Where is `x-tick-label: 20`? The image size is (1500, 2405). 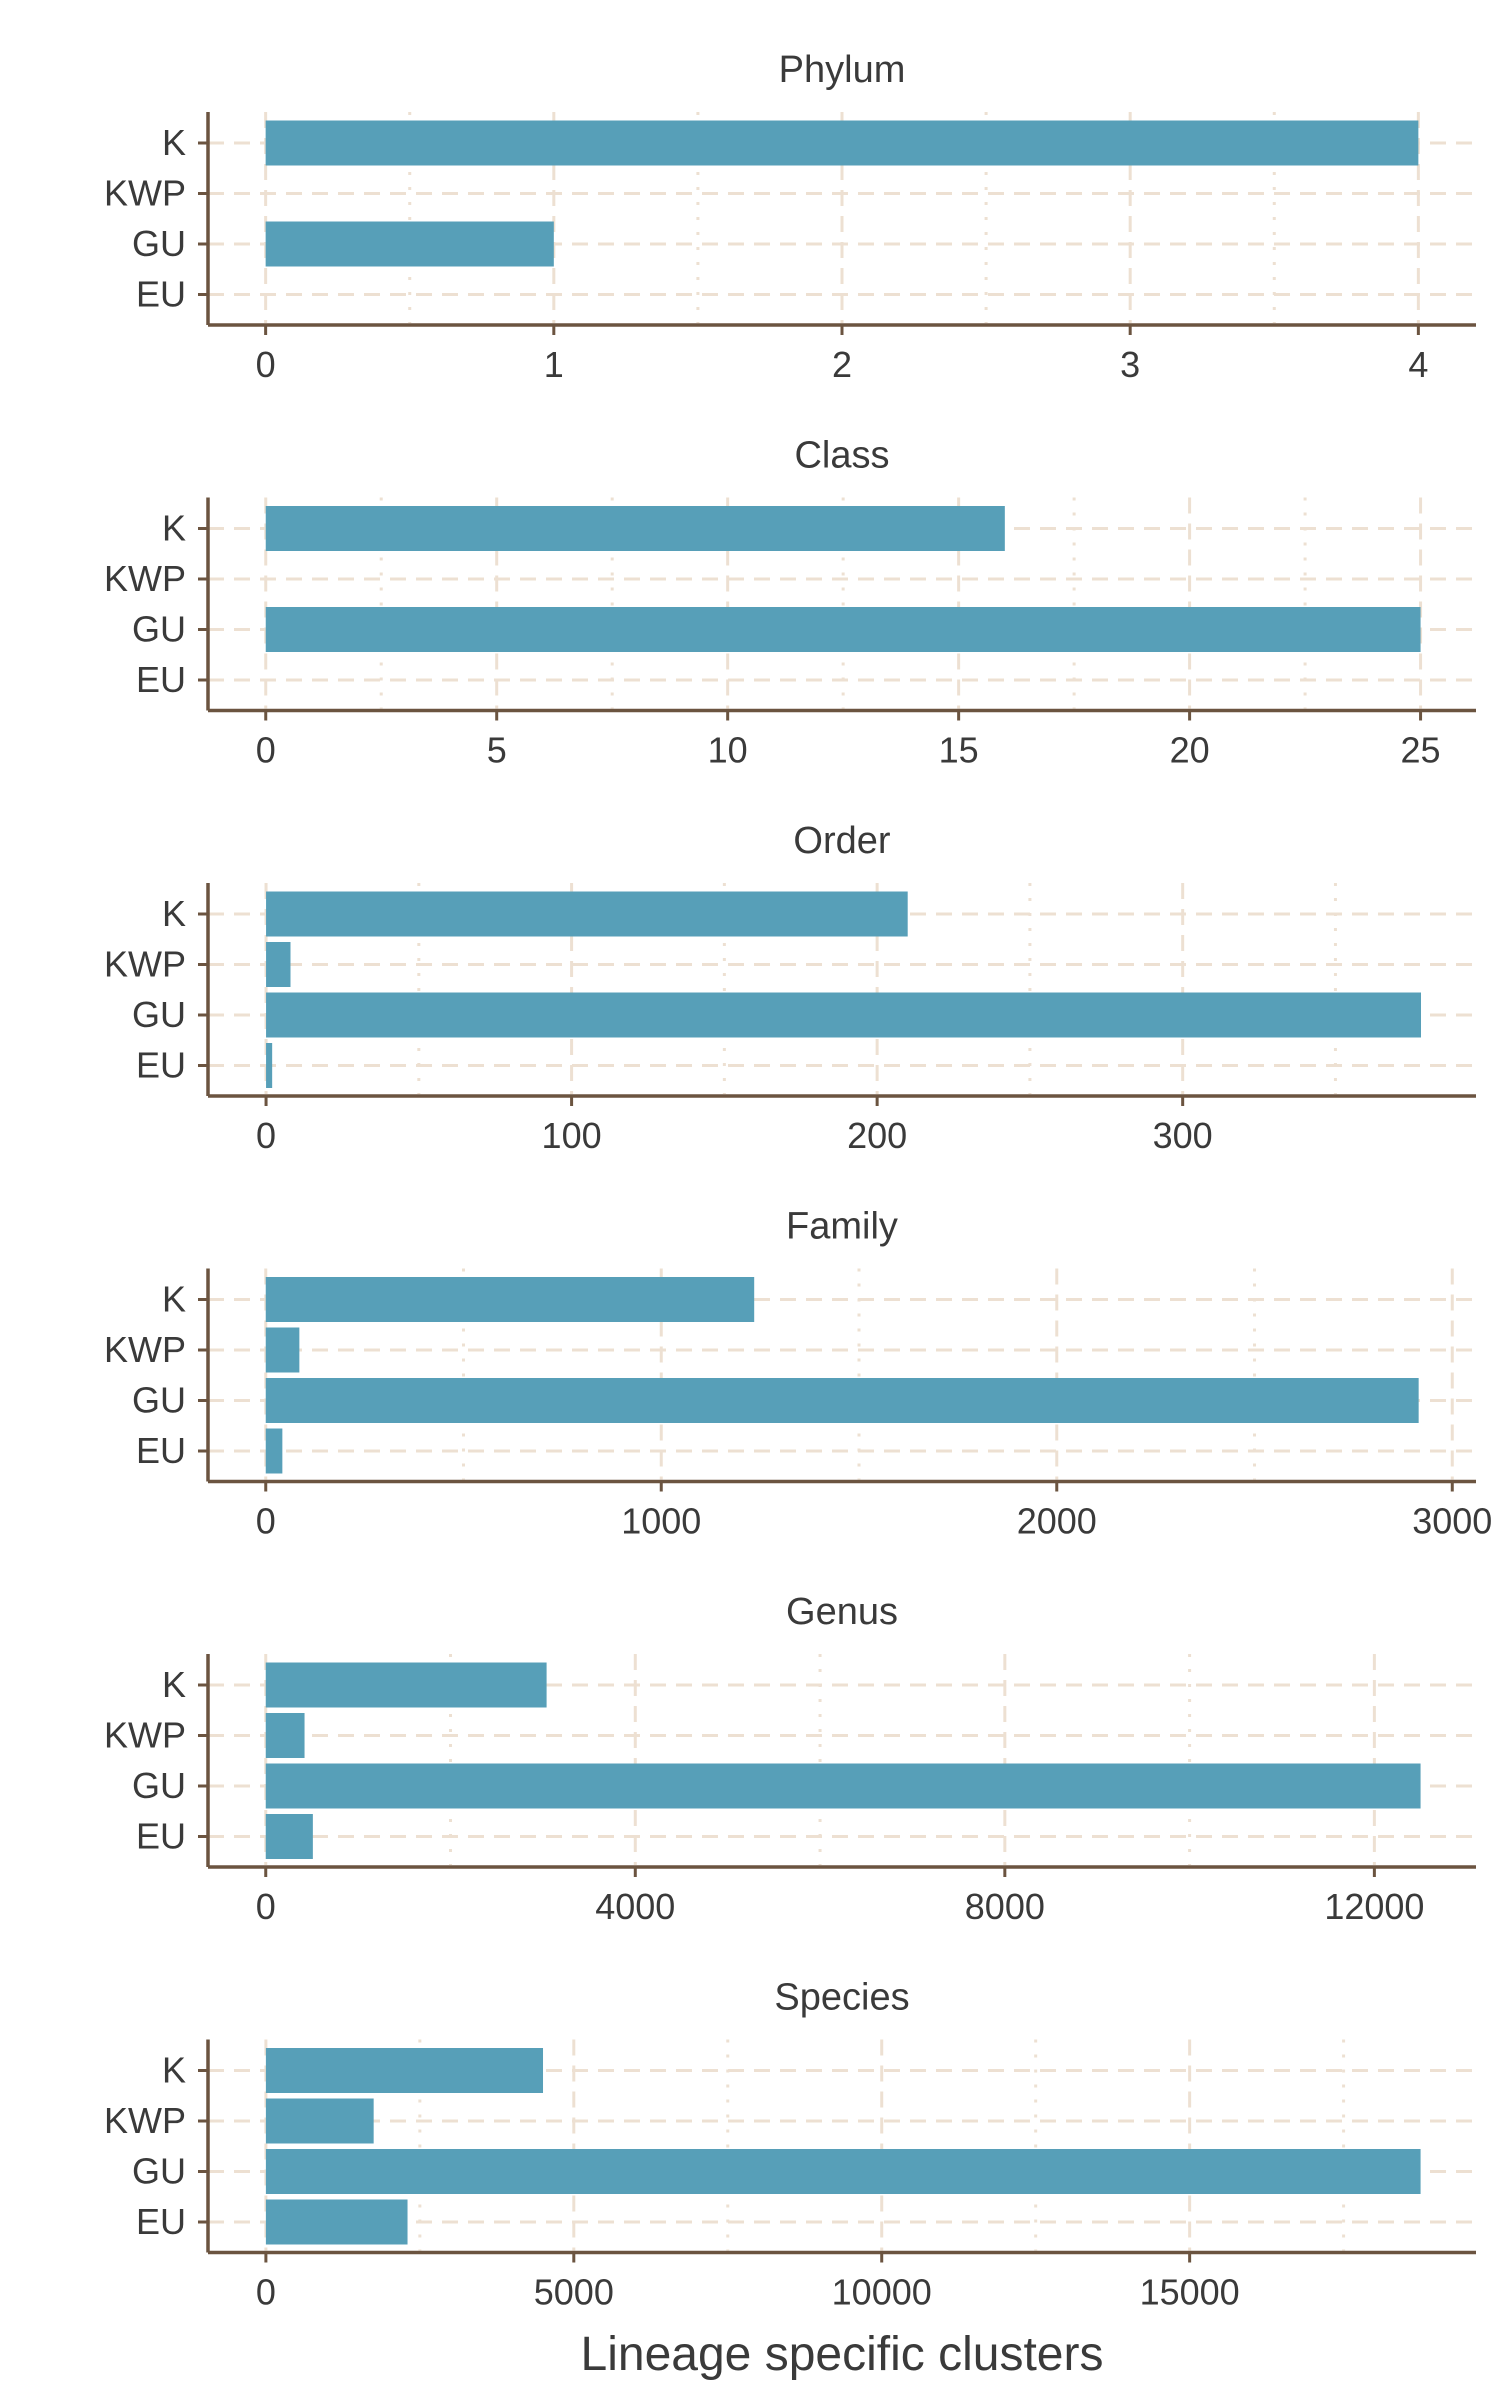 x-tick-label: 20 is located at coordinates (1190, 750).